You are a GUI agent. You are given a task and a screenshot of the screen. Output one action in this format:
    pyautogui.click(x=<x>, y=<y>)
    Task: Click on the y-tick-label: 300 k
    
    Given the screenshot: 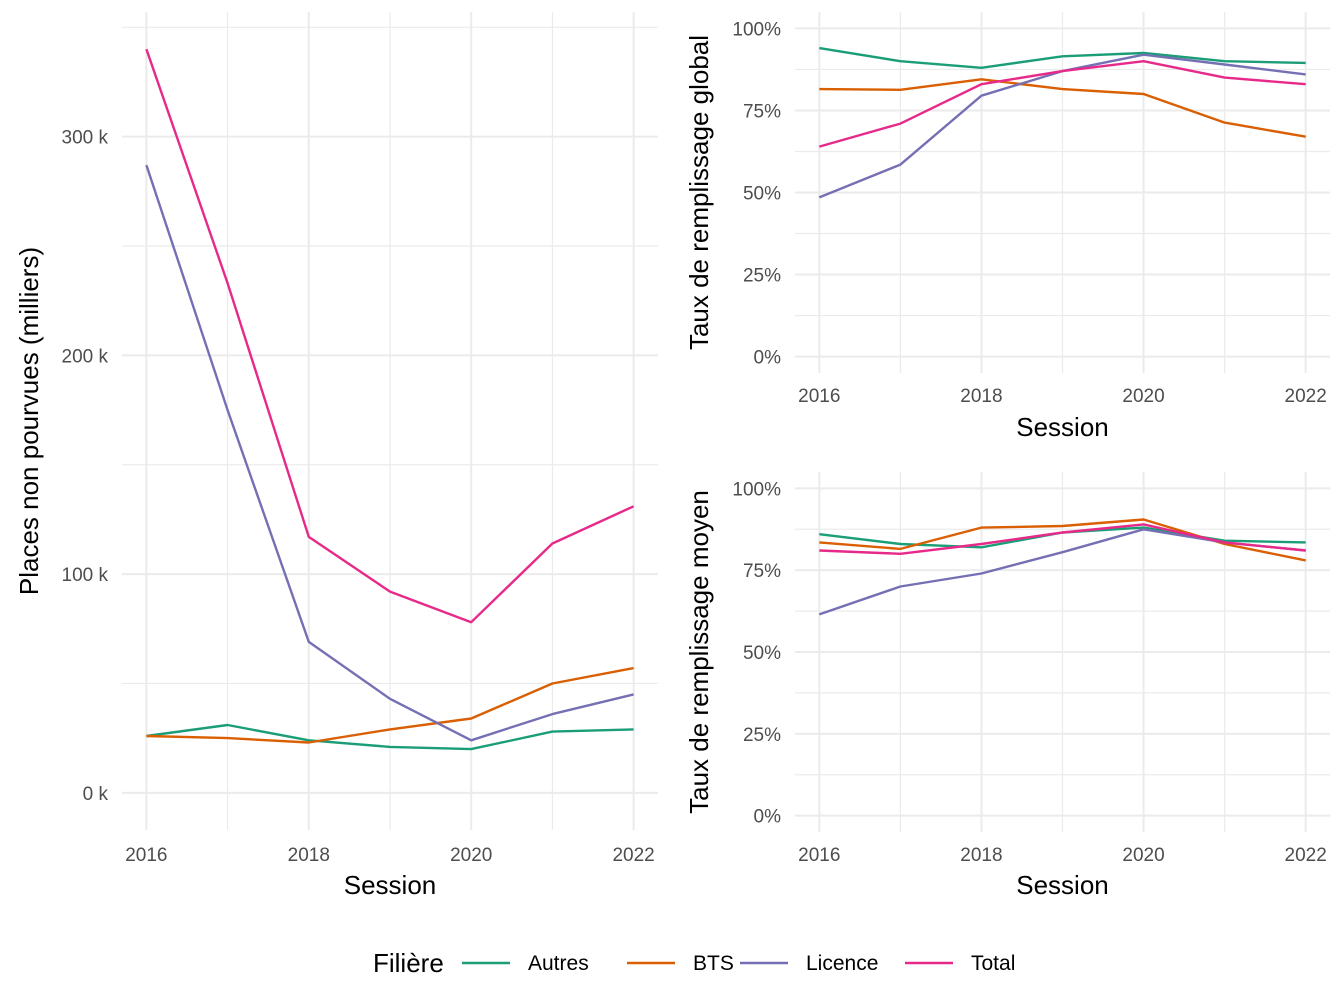 What is the action you would take?
    pyautogui.click(x=85, y=138)
    